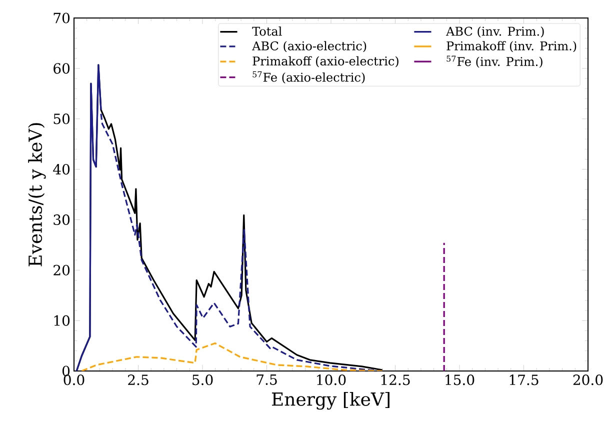 This screenshot has height=423, width=613. Describe the element at coordinates (74, 380) in the screenshot. I see `x-tick-label: 0.0` at that location.